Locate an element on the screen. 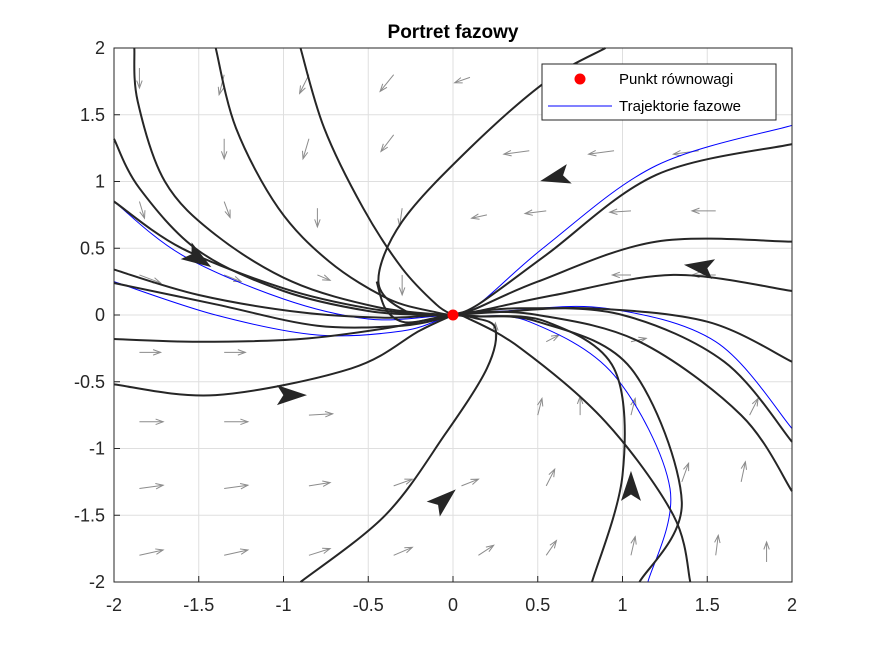 The height and width of the screenshot is (656, 875). y-tick-labels: 2 1.5 1 0.5 0 -0.5 -1 -1.5 -2 is located at coordinates (97, 315).